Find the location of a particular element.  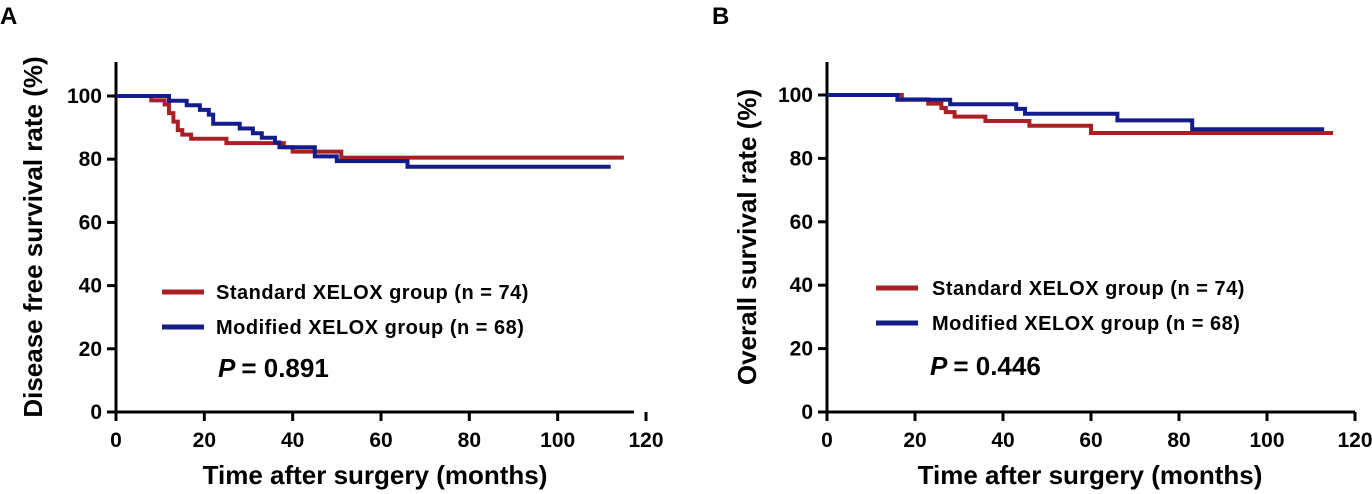

panel-a-x-tick-label: 60 is located at coordinates (380, 440).